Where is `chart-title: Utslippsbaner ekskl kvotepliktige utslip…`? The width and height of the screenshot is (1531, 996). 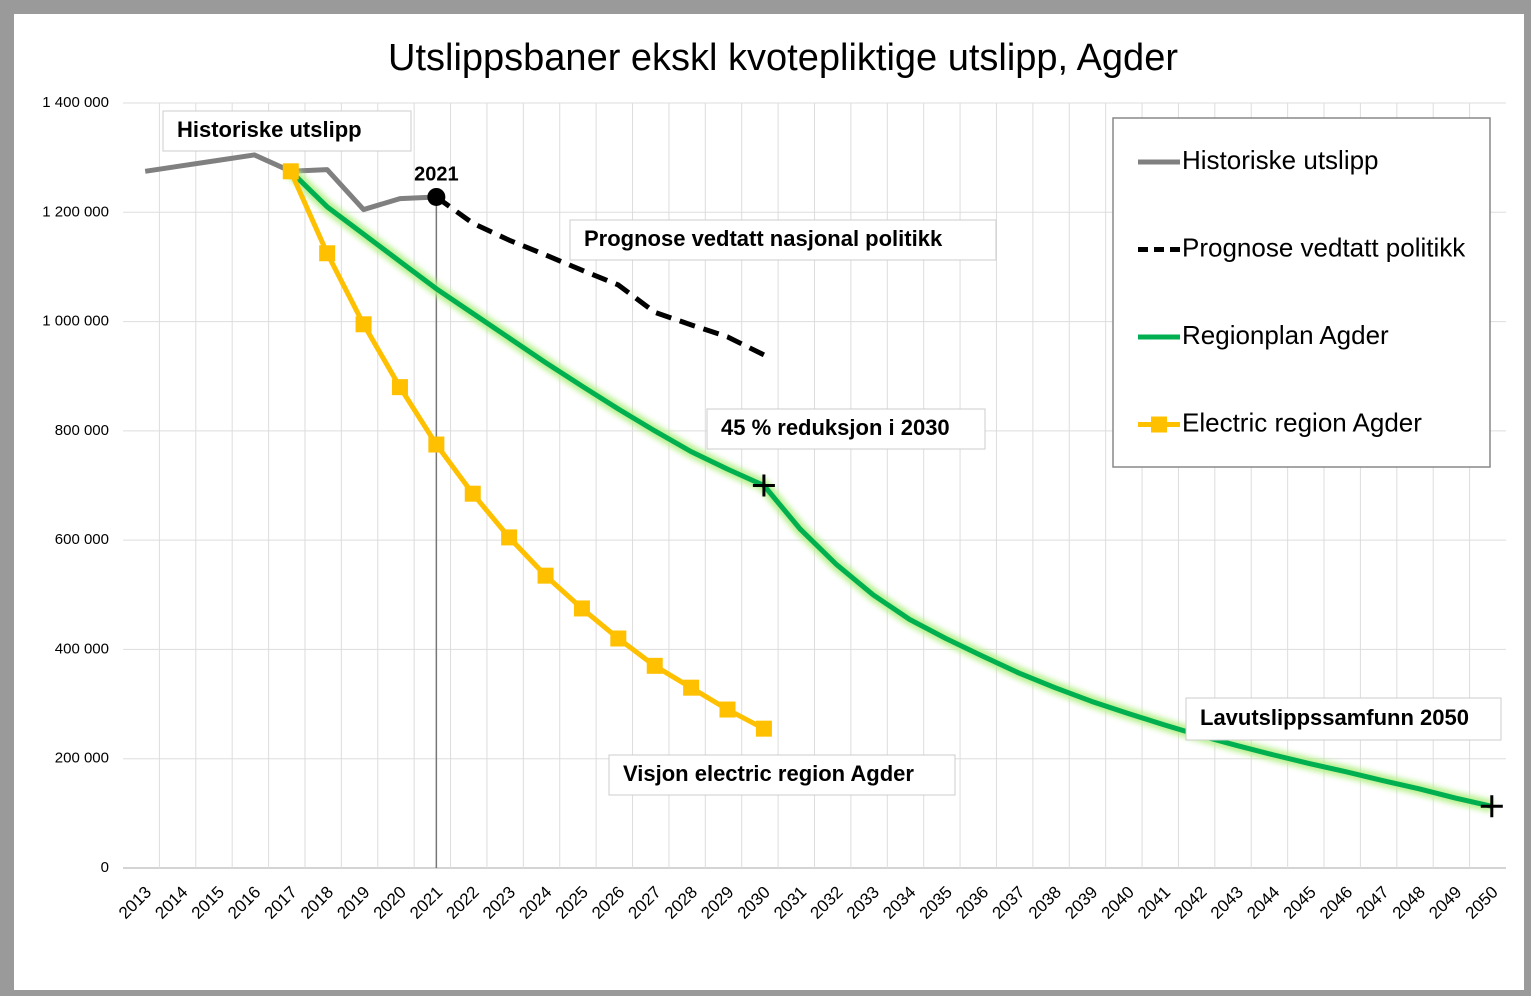 chart-title: Utslippsbaner ekskl kvotepliktige utslip… is located at coordinates (783, 58).